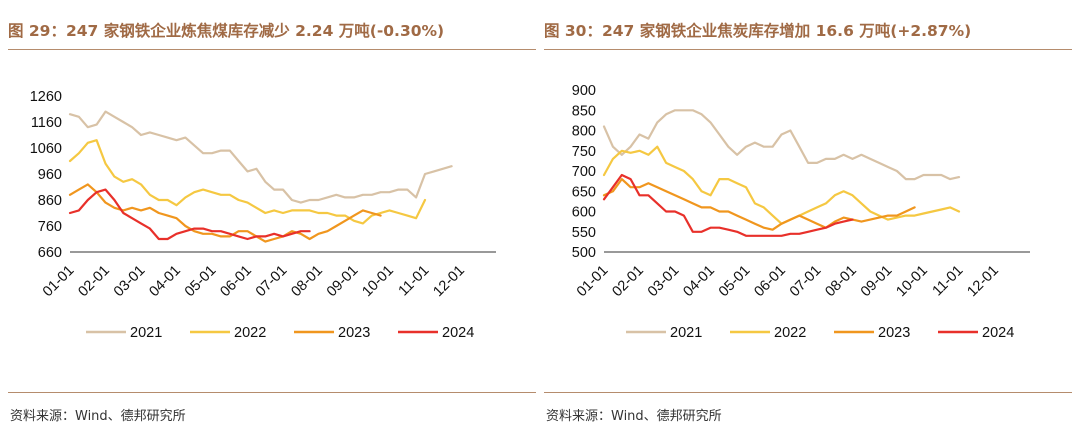 The image size is (1080, 434). What do you see at coordinates (584, 233) in the screenshot?
I see `y-tick-label: 550` at bounding box center [584, 233].